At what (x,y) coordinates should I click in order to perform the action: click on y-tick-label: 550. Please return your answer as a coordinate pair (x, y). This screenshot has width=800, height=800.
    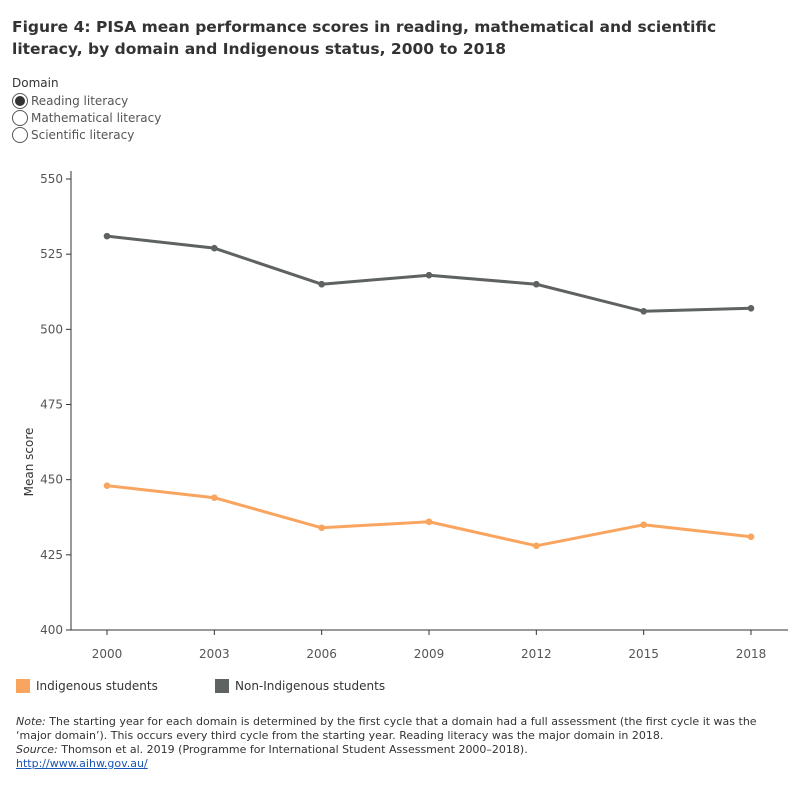
    Looking at the image, I should click on (51, 179).